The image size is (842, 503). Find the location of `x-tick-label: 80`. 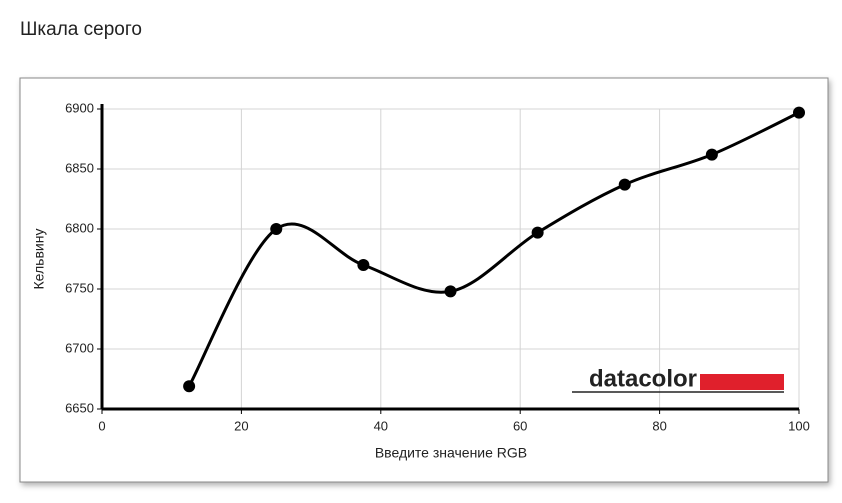

x-tick-label: 80 is located at coordinates (659, 425).